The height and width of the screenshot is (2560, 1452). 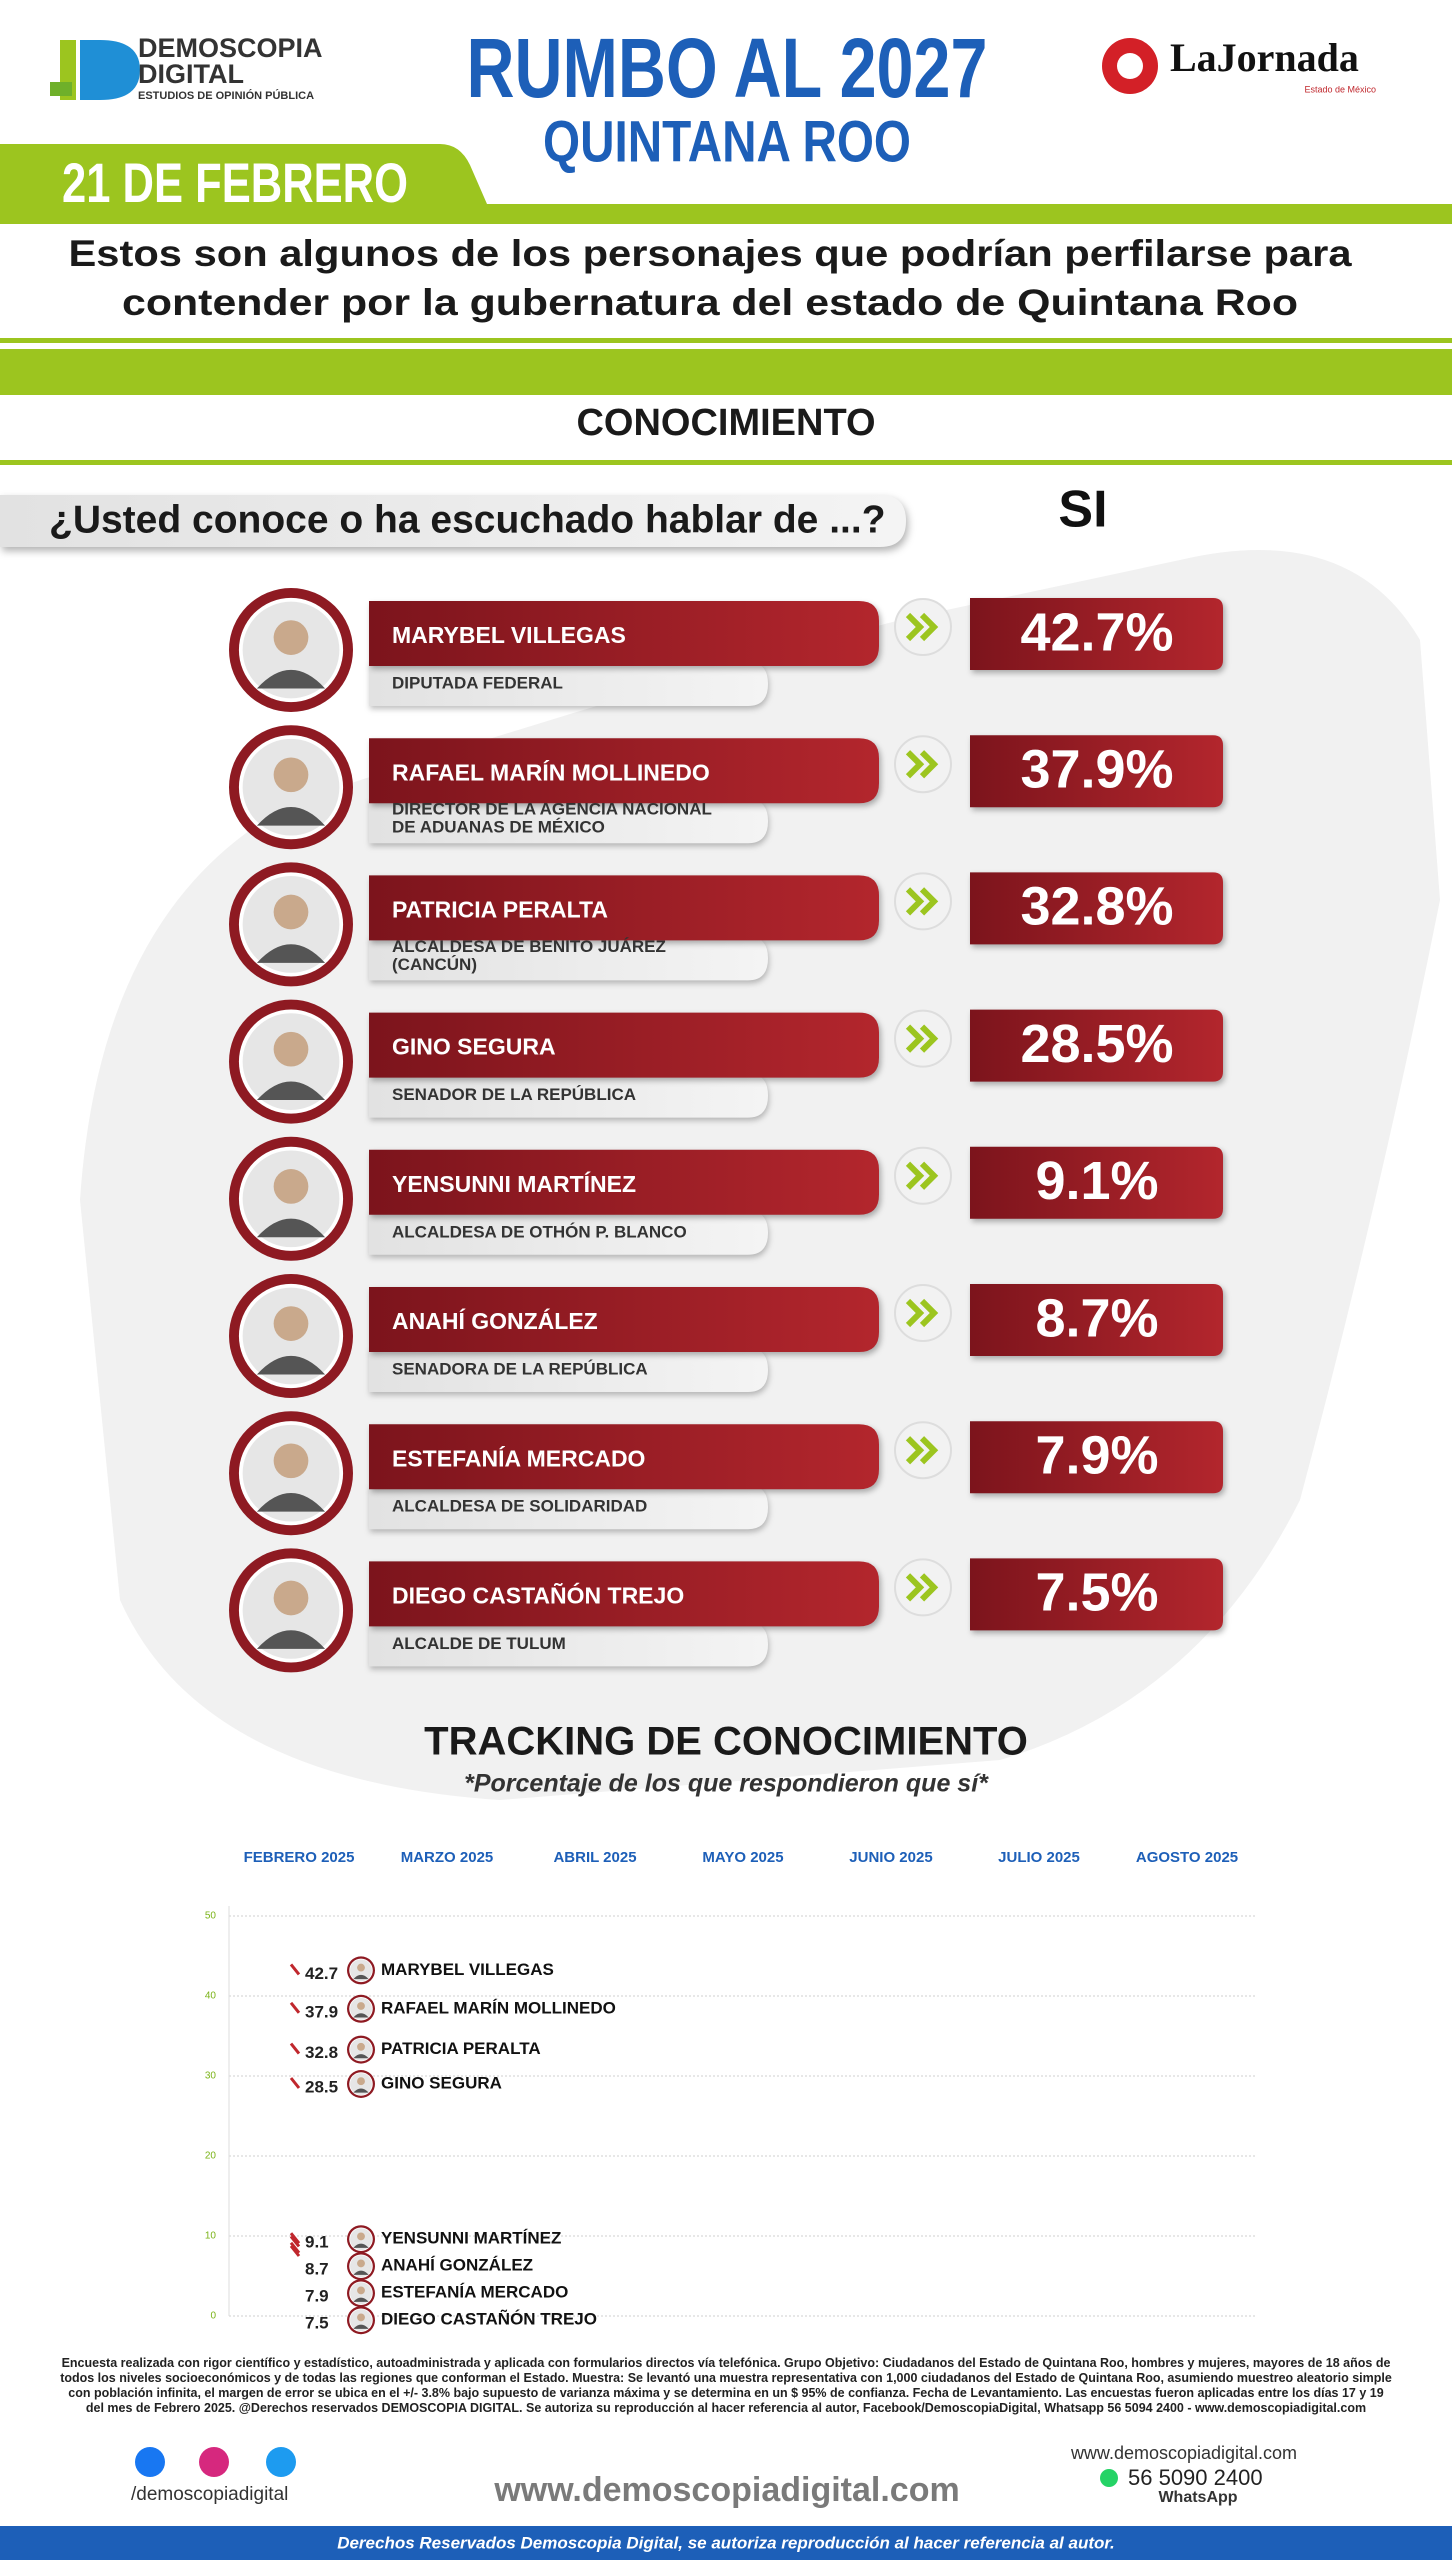 I want to click on question-pill, so click(x=453, y=521).